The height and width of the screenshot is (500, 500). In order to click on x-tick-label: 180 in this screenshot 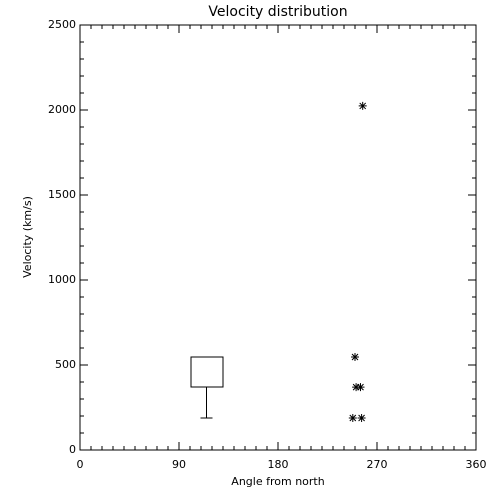, I will do `click(278, 464)`.